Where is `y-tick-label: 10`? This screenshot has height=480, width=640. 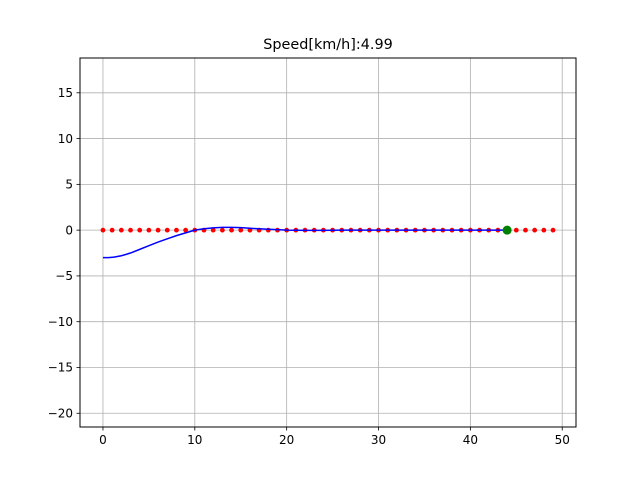 y-tick-label: 10 is located at coordinates (65, 139).